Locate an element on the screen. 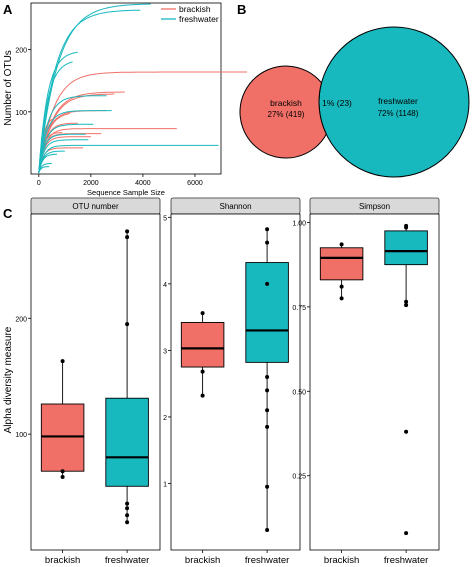  venn-brackish-circle is located at coordinates (283, 112).